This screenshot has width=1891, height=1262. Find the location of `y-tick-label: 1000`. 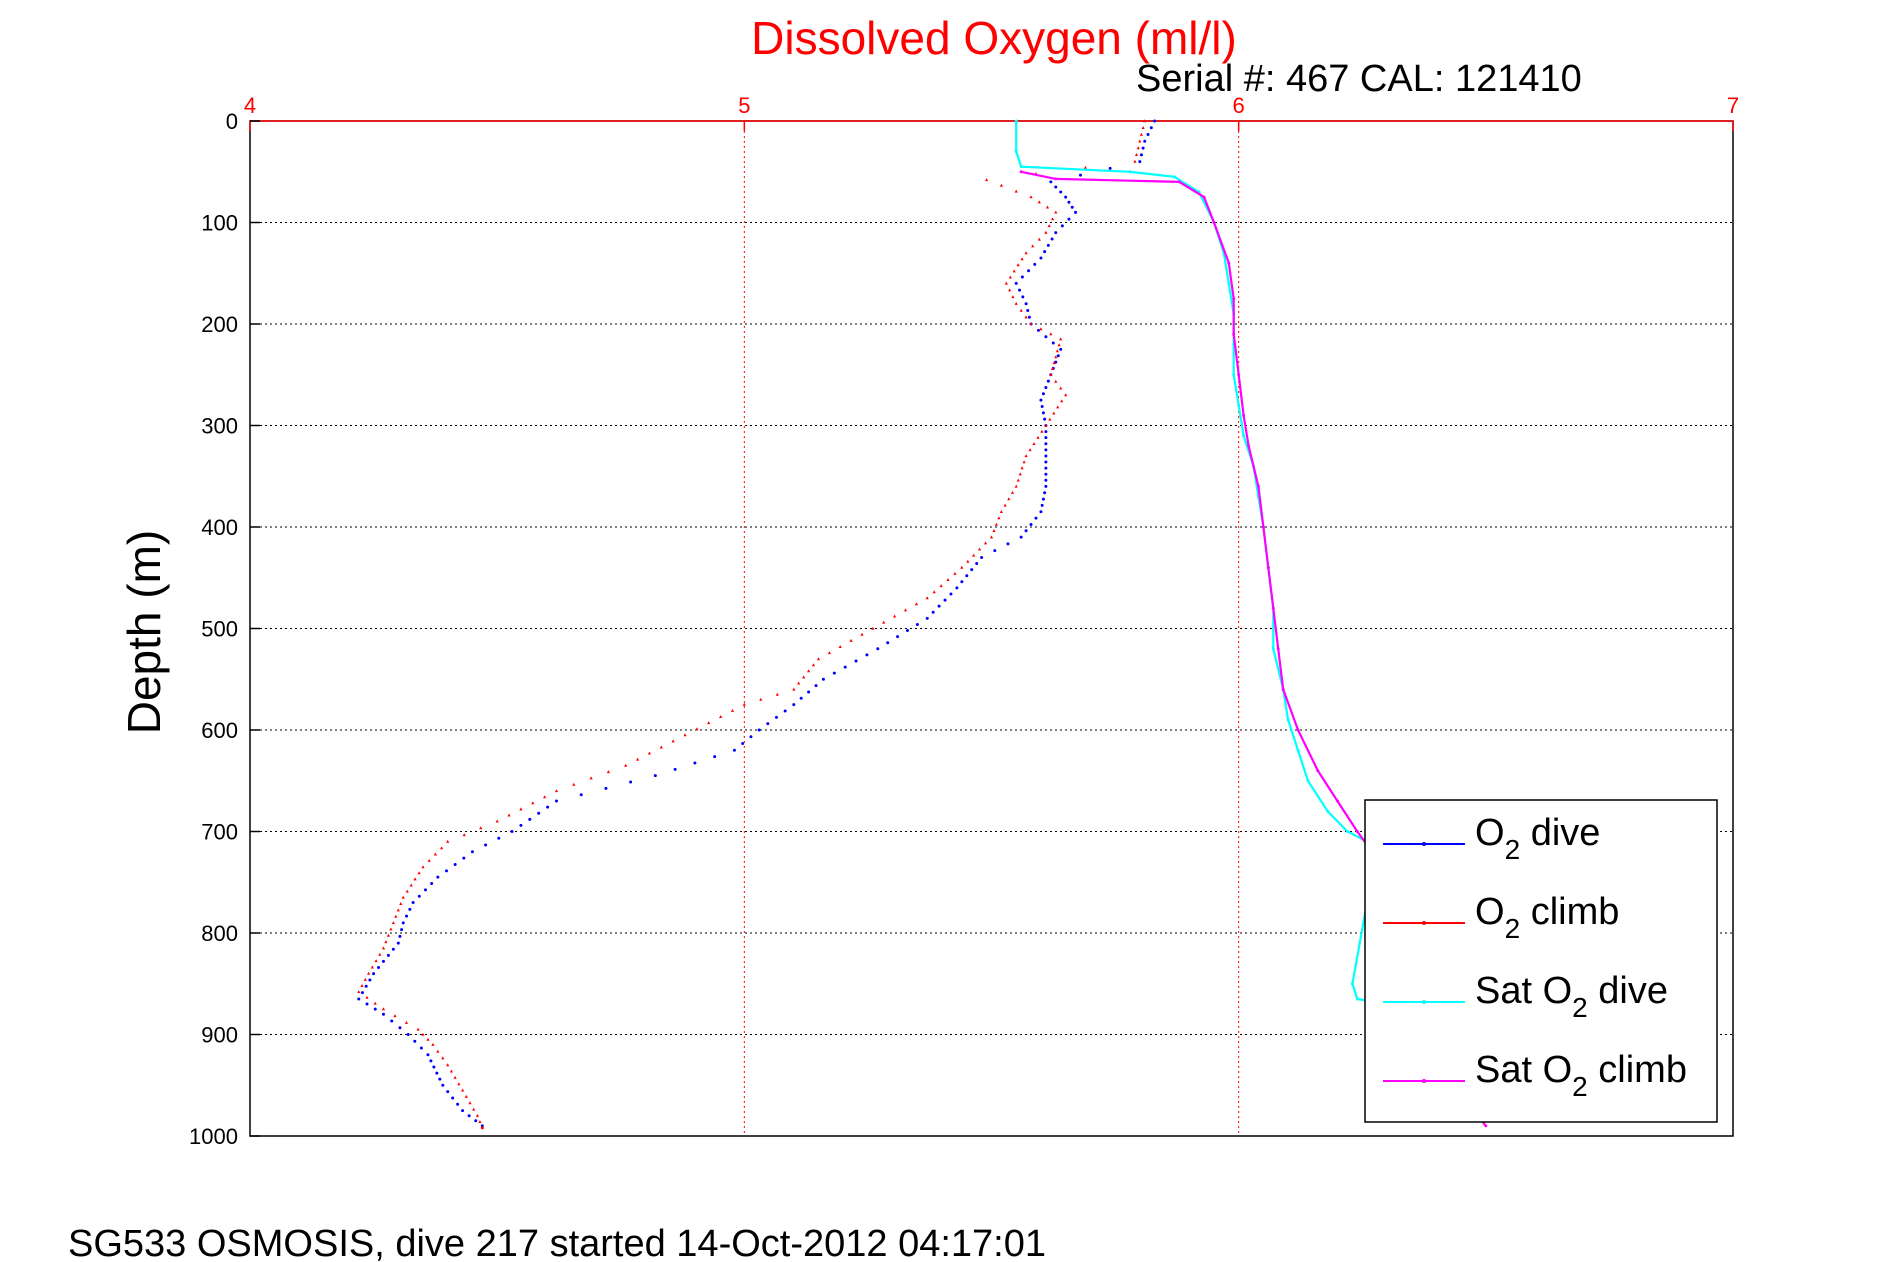

y-tick-label: 1000 is located at coordinates (213, 1136).